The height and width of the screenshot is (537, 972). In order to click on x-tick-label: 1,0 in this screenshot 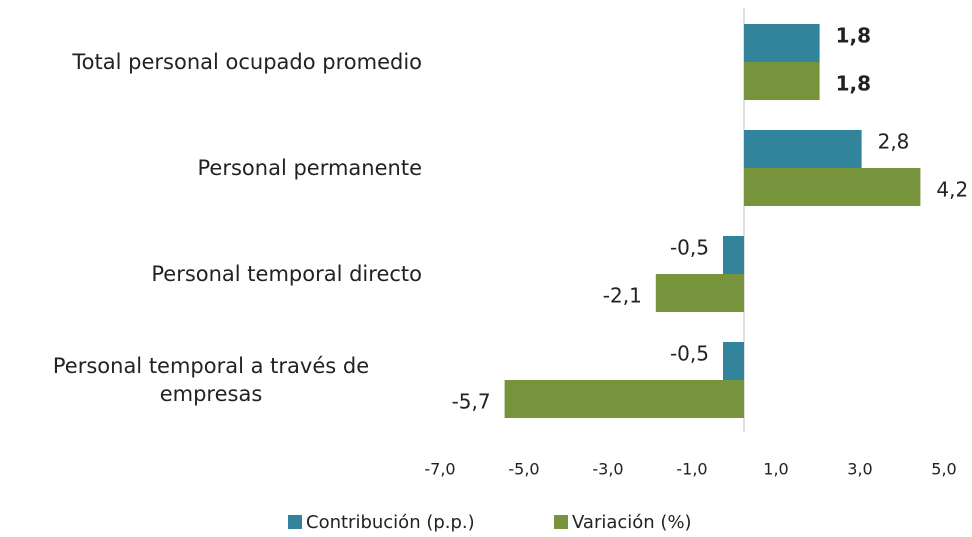, I will do `click(775, 469)`.